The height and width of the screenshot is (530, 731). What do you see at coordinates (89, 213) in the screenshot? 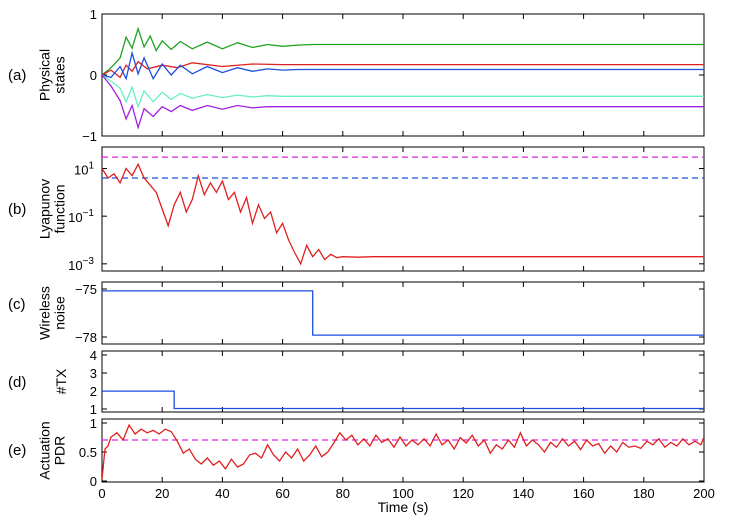
I see `y-tick-exponent: −1` at bounding box center [89, 213].